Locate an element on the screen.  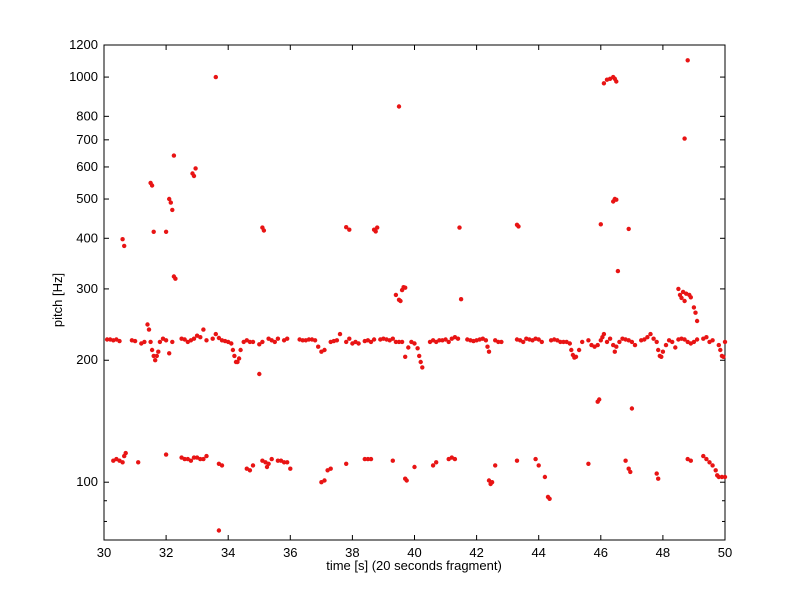
y-tick-label: 100 is located at coordinates (87, 481).